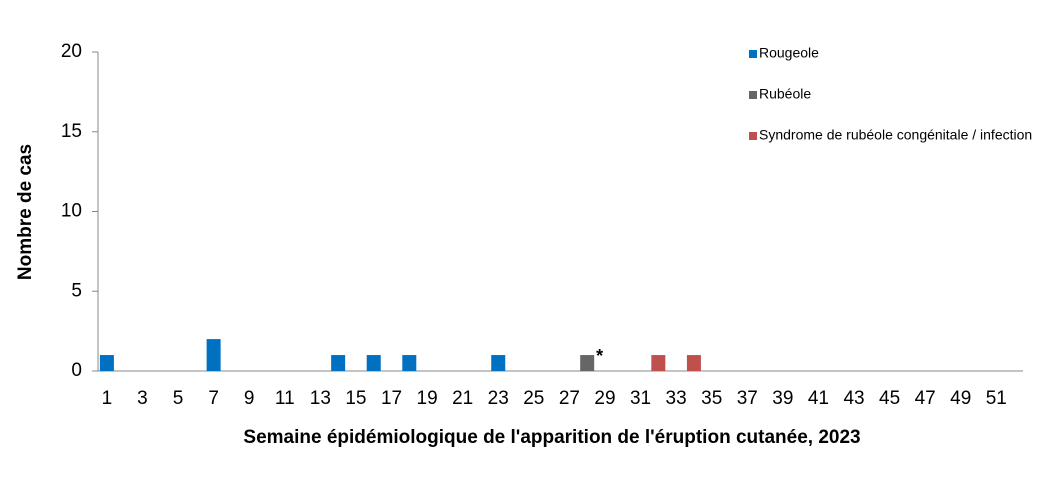 Image resolution: width=1046 pixels, height=494 pixels. I want to click on x-tick-label: 17, so click(391, 398).